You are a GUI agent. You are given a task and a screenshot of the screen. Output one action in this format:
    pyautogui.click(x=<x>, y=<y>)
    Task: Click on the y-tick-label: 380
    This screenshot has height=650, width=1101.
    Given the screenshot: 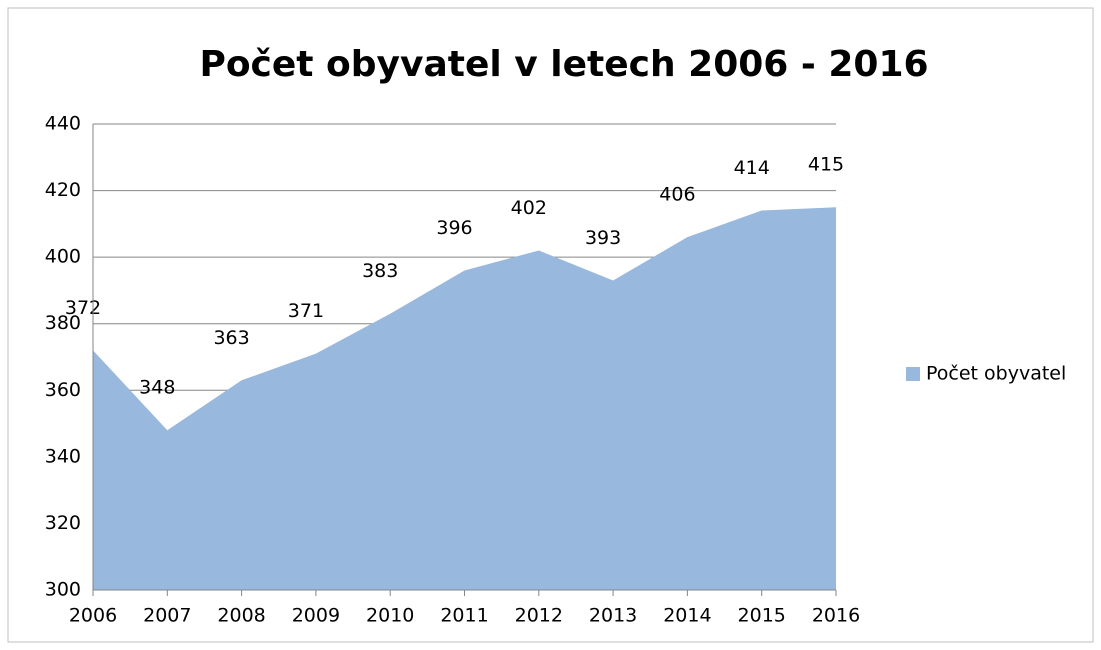 What is the action you would take?
    pyautogui.click(x=63, y=323)
    